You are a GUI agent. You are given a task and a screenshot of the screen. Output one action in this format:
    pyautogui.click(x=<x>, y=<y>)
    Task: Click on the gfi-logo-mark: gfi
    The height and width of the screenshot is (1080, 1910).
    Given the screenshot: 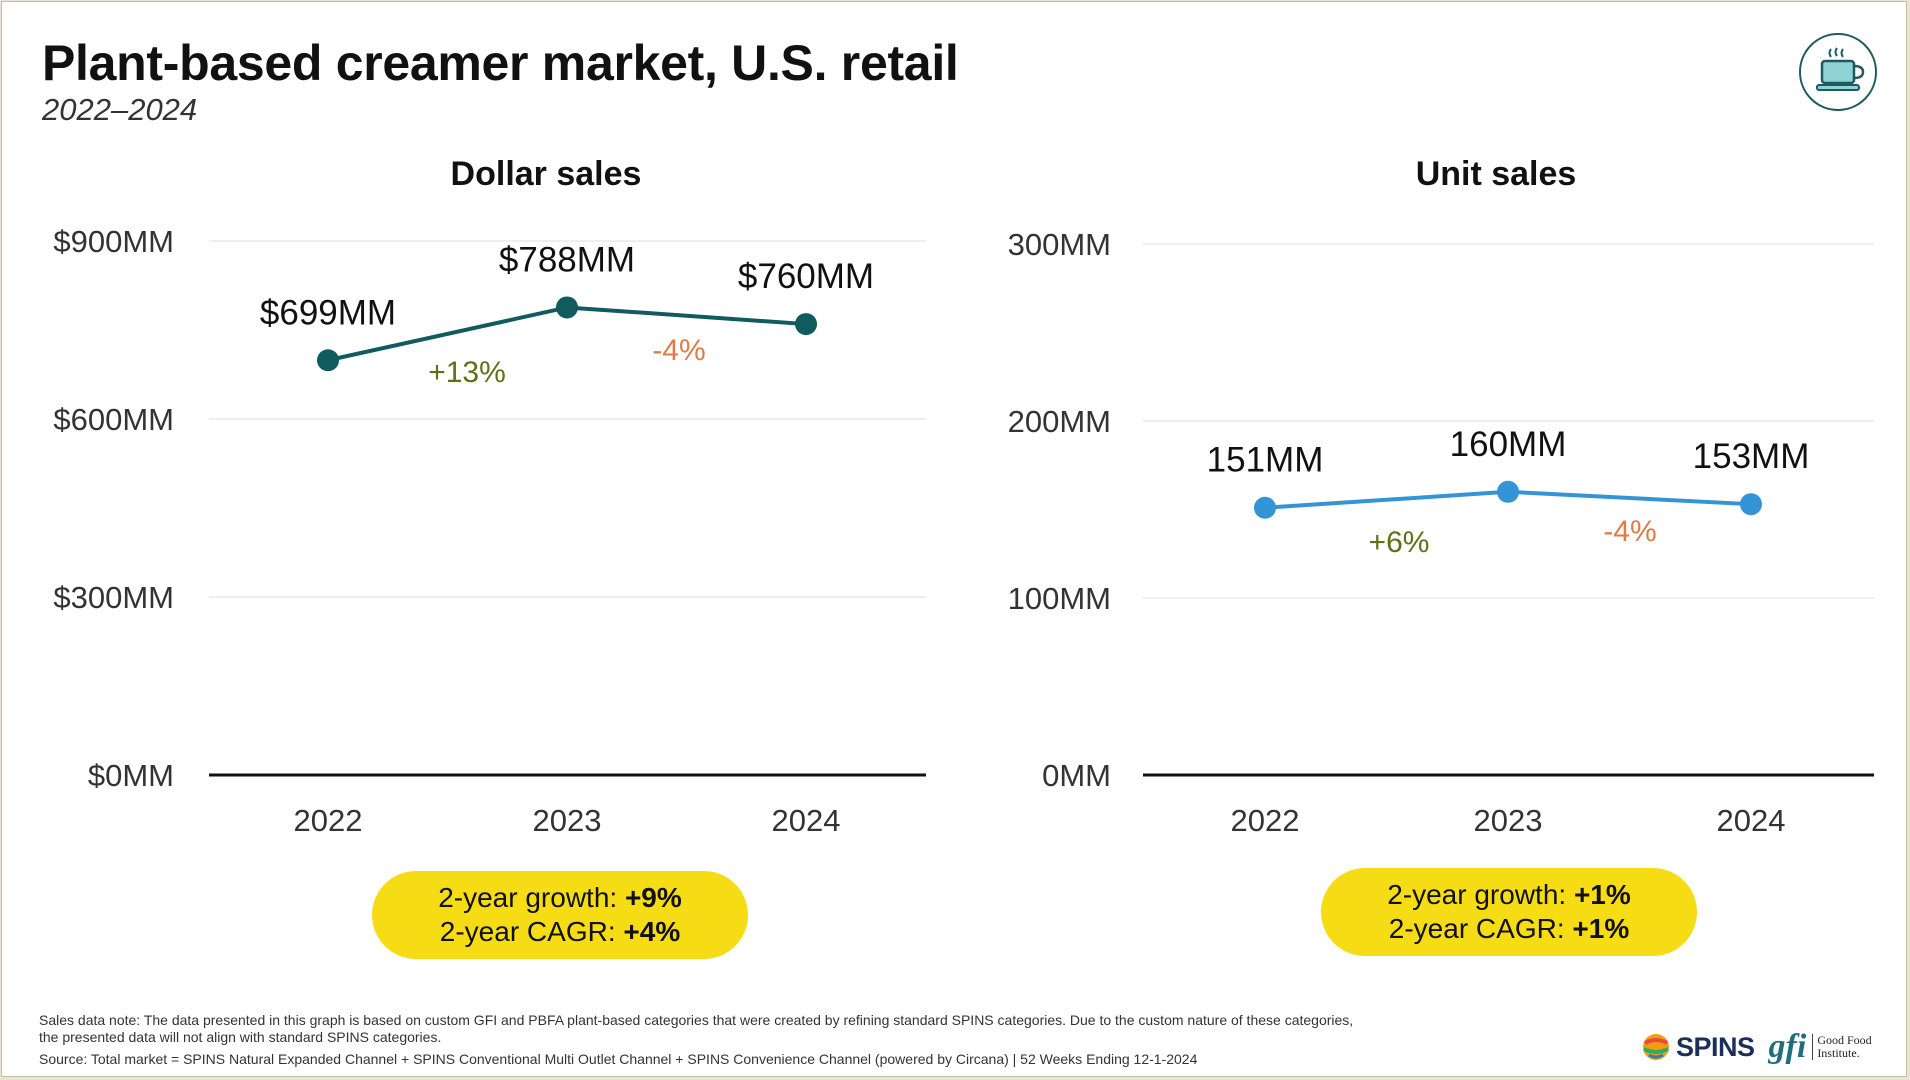 What is the action you would take?
    pyautogui.click(x=1787, y=1046)
    